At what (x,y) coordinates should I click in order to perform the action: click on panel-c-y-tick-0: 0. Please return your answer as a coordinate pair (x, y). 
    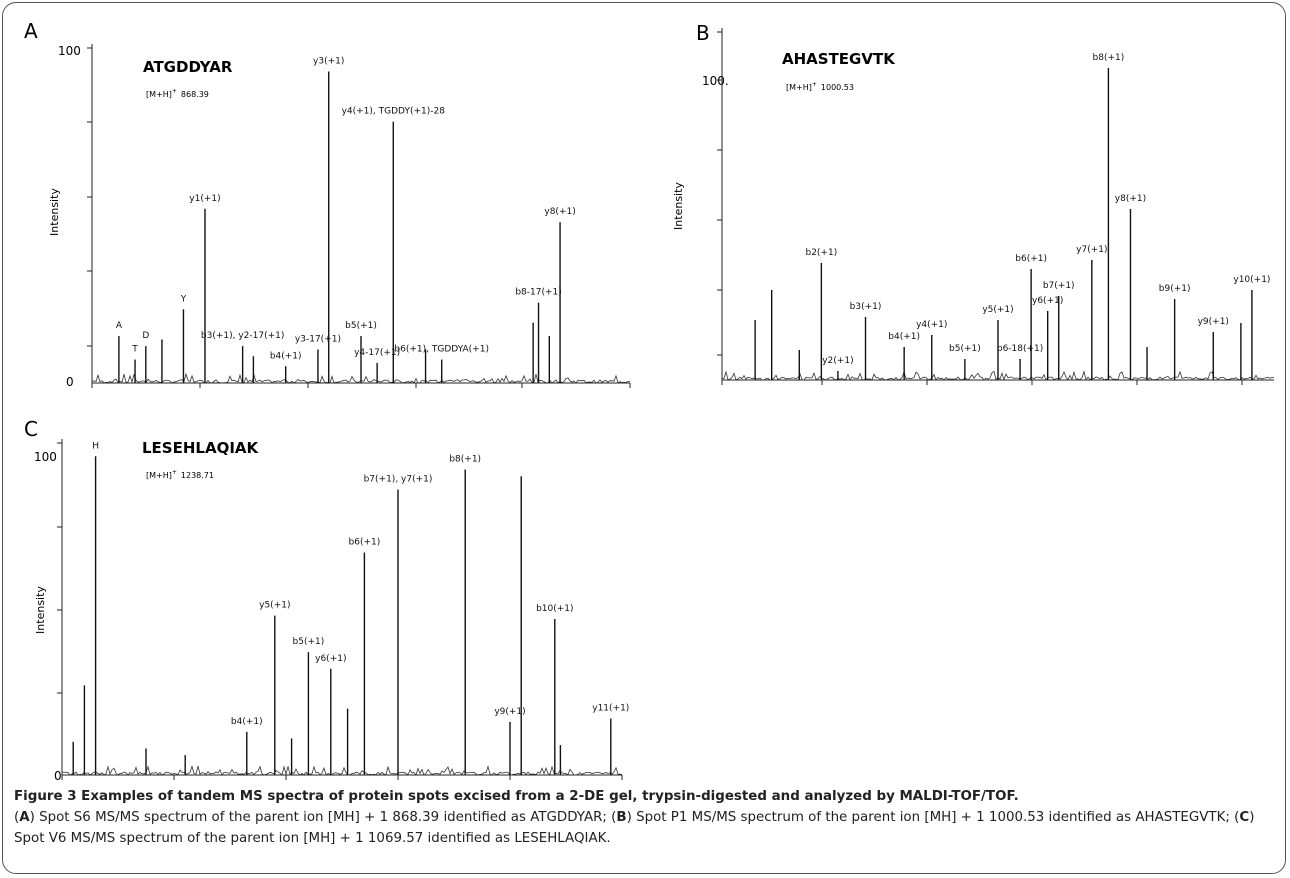
    Looking at the image, I should click on (58, 776).